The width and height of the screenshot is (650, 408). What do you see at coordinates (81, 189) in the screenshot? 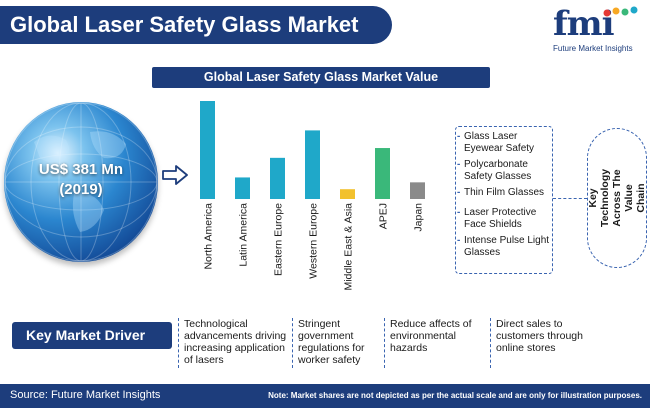
I see `market-value-year: (2019)` at bounding box center [81, 189].